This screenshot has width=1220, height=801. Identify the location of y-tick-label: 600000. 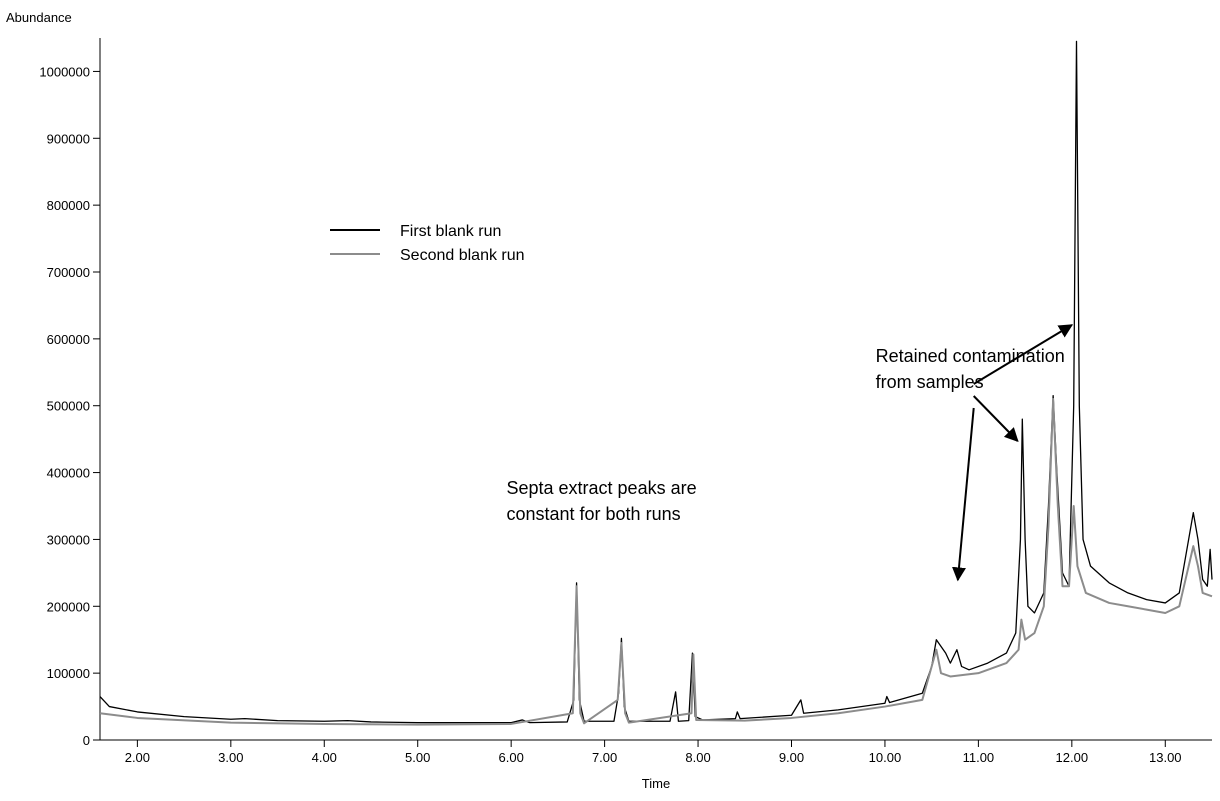
(68, 339).